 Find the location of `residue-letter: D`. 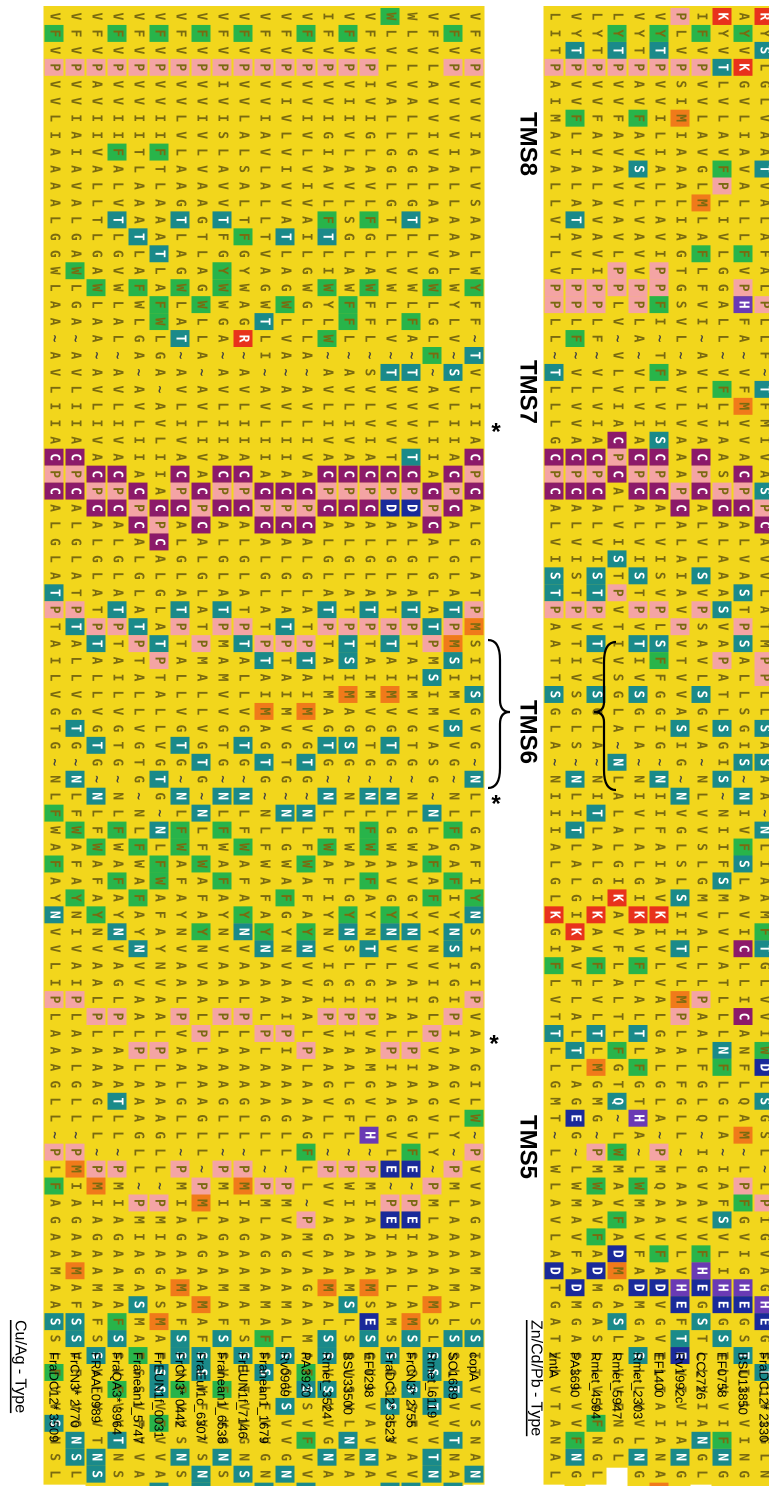

residue-letter: D is located at coordinates (575, 1288).